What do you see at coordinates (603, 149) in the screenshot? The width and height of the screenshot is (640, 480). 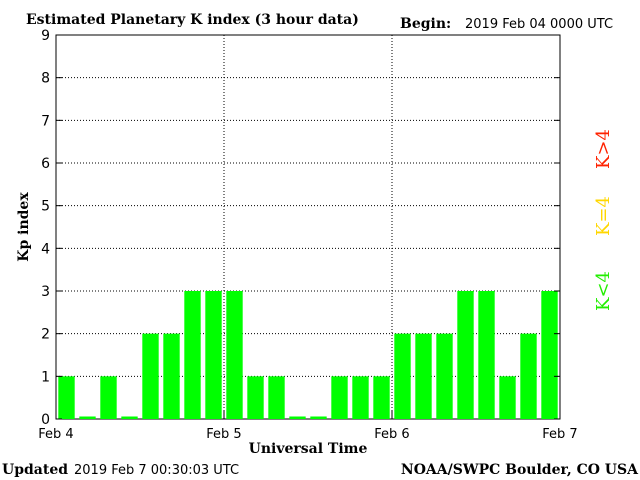 I see `legend-k-greater-than-4: K>4` at bounding box center [603, 149].